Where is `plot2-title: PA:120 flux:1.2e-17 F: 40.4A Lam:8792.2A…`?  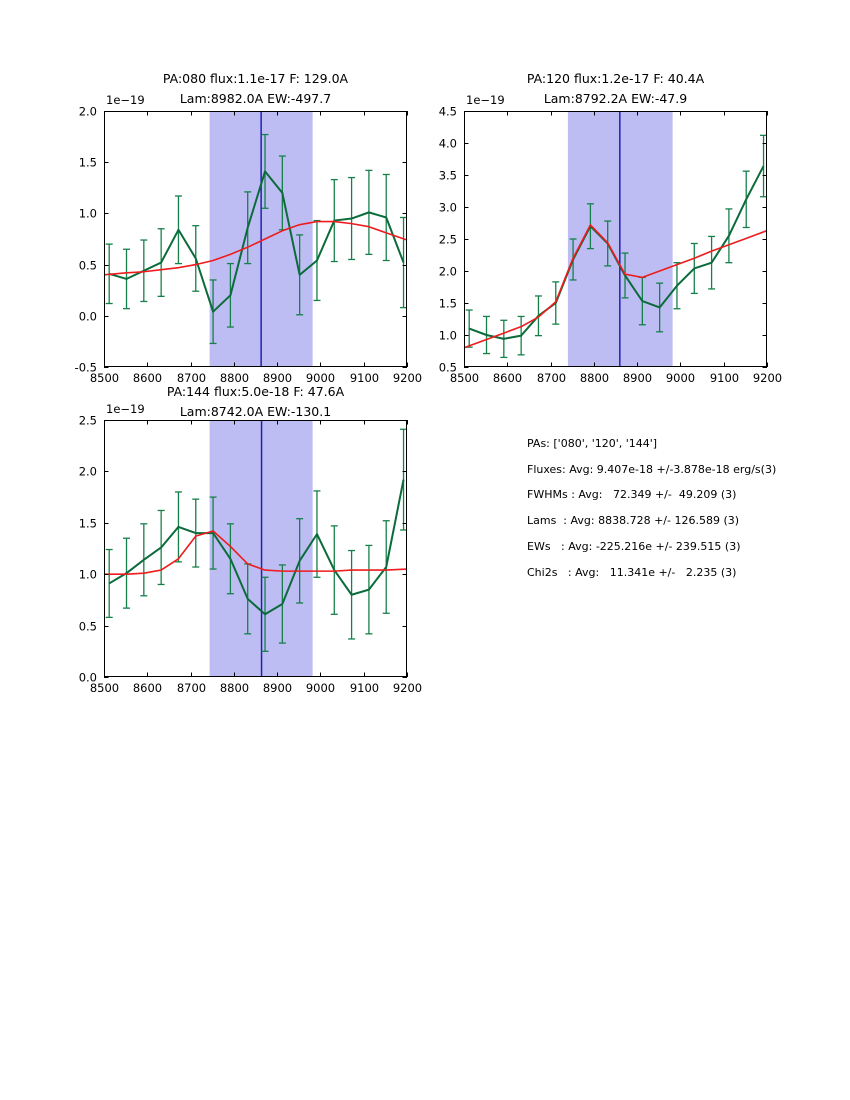
plot2-title: PA:120 flux:1.2e-17 F: 40.4A Lam:8792.2A… is located at coordinates (615, 89).